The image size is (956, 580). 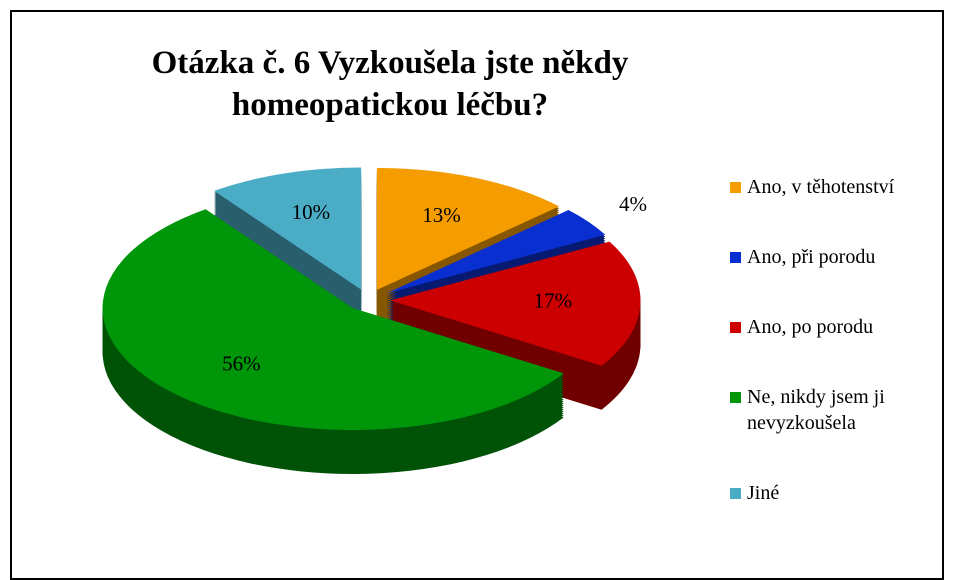 I want to click on legend-entry: Ano, v těhotenství, so click(x=837, y=187).